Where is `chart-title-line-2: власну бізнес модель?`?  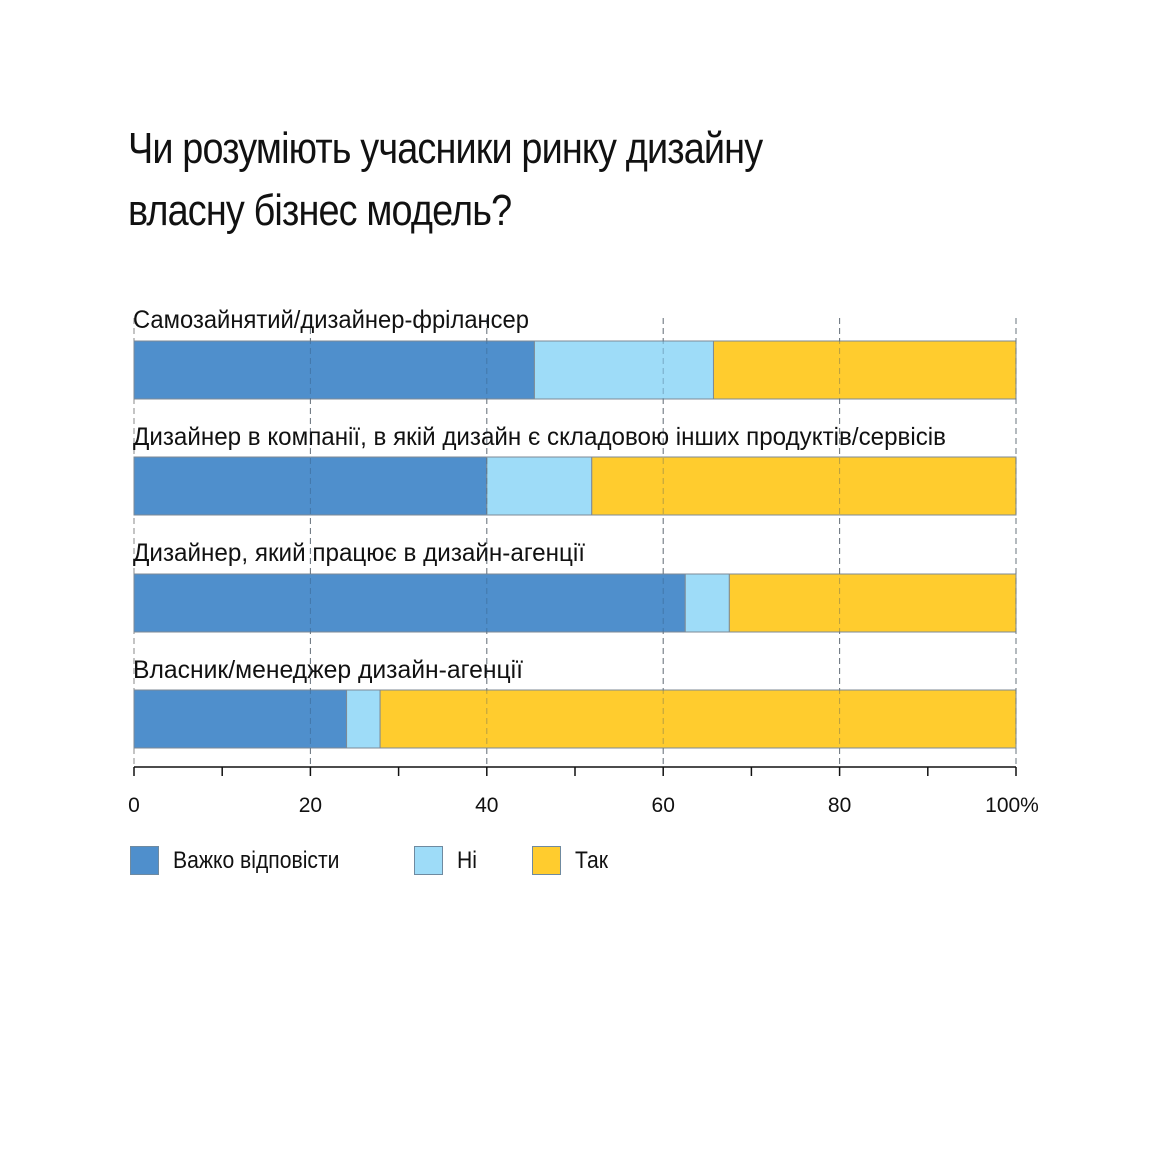
chart-title-line-2: власну бізнес модель? is located at coordinates (320, 210).